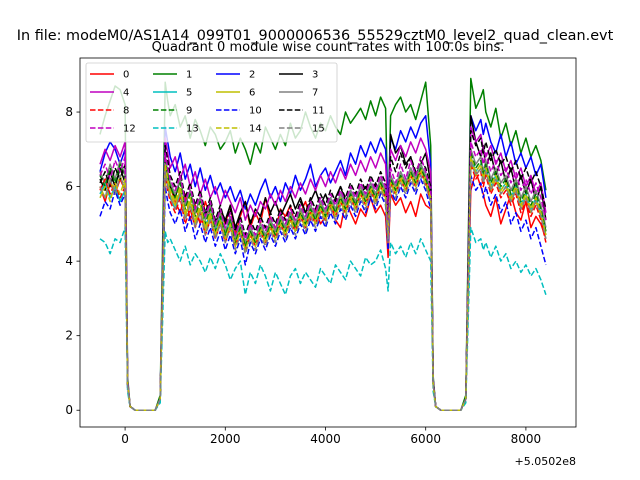 The image size is (640, 480). Describe the element at coordinates (545, 461) in the screenshot. I see `x-axis-offset-label: +5.0502e8` at that location.